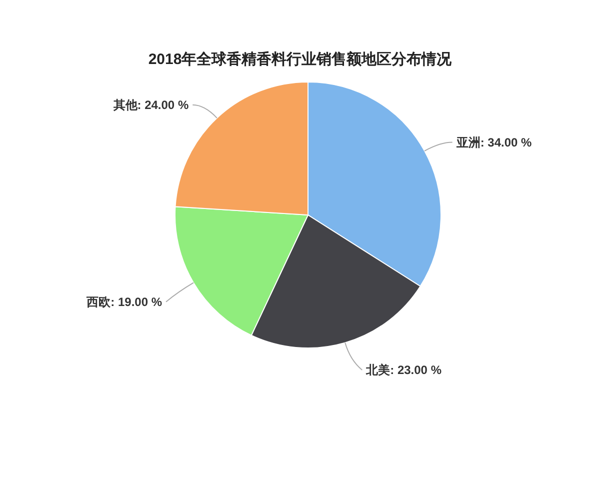 The image size is (600, 480). Describe the element at coordinates (150, 105) in the screenshot. I see `slice-label: 其他: 24.00 %` at that location.